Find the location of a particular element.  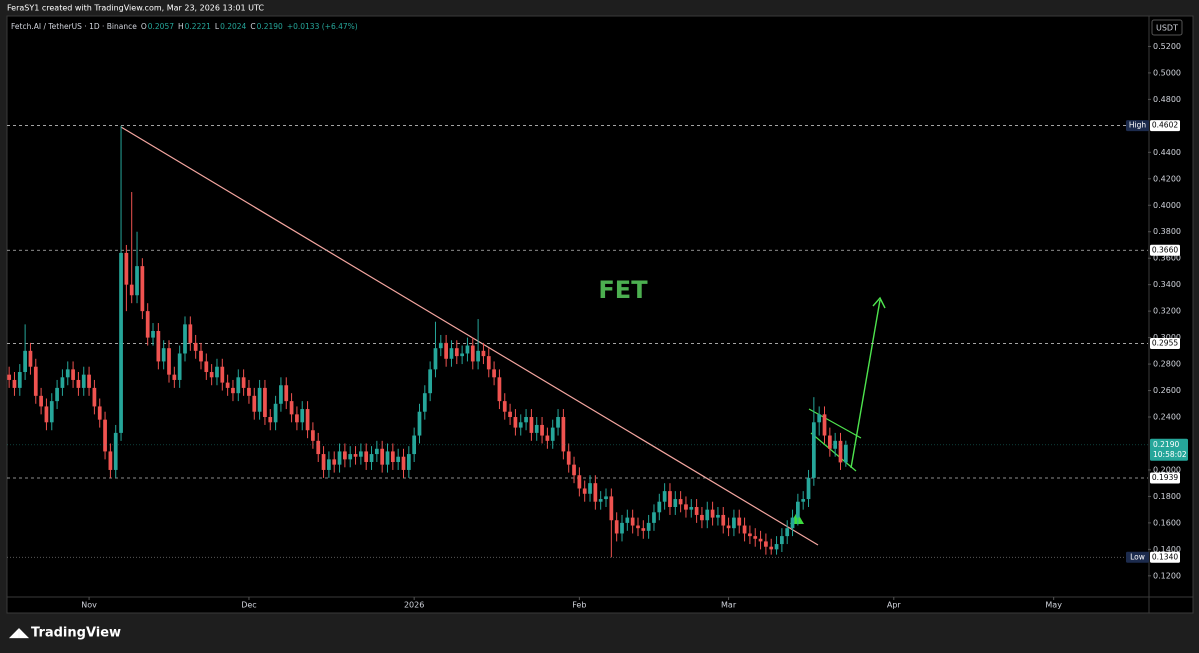

y-tick-label: 0.4400 is located at coordinates (1167, 152).